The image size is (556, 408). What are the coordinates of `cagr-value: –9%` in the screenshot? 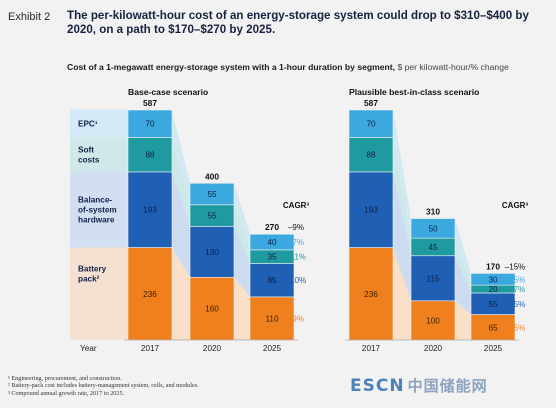 It's located at (296, 318).